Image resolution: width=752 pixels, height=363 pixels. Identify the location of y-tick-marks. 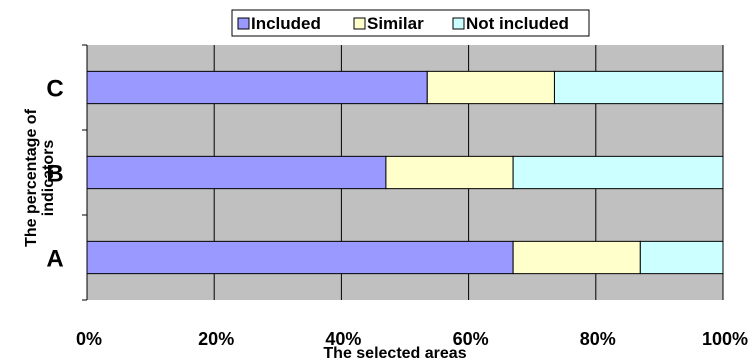
(84, 172).